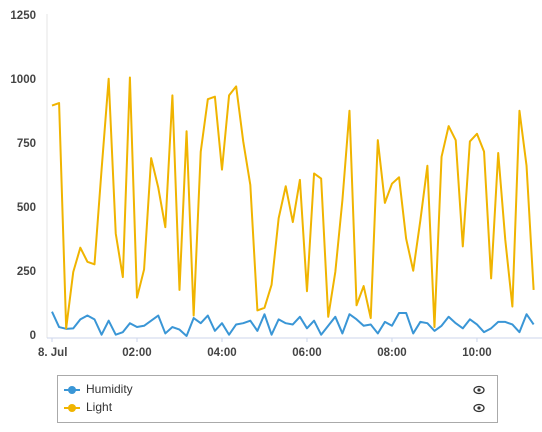 Image resolution: width=542 pixels, height=432 pixels. What do you see at coordinates (476, 353) in the screenshot?
I see `x-tick-label: 10:00` at bounding box center [476, 353].